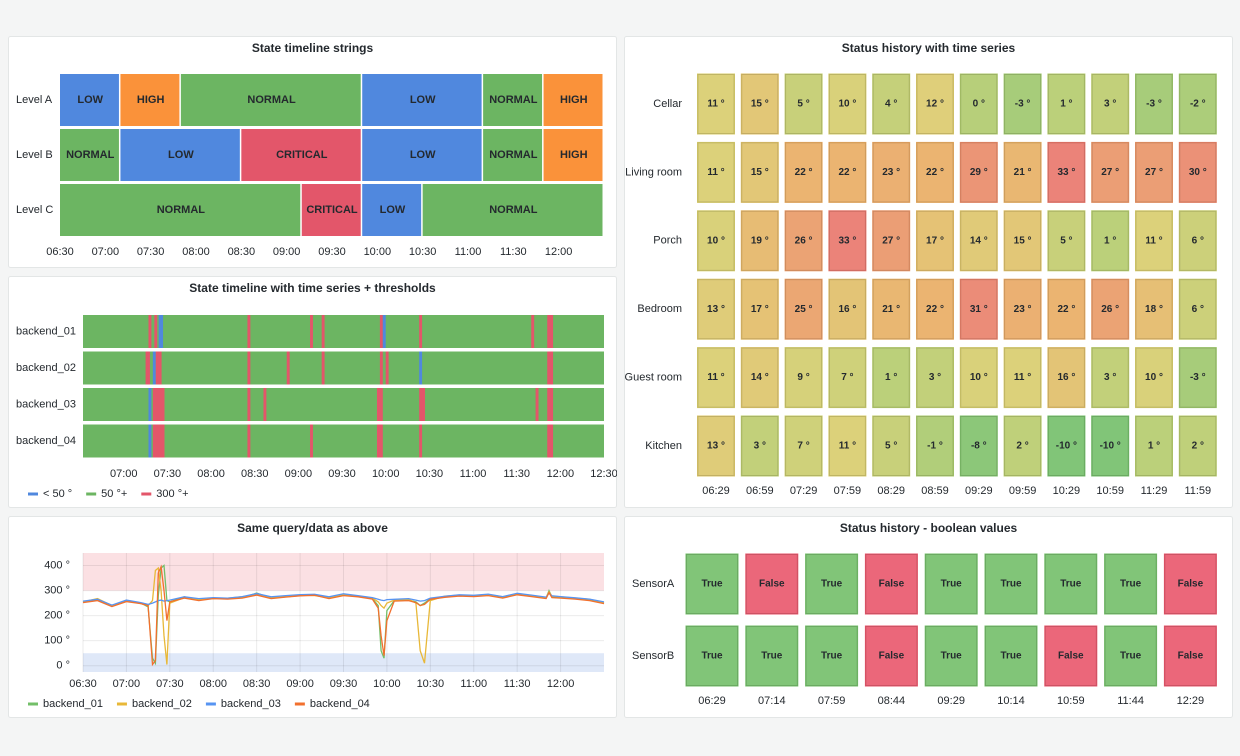 This screenshot has height=756, width=1240. Describe the element at coordinates (760, 240) in the screenshot. I see `cell-label: 19 °` at that location.